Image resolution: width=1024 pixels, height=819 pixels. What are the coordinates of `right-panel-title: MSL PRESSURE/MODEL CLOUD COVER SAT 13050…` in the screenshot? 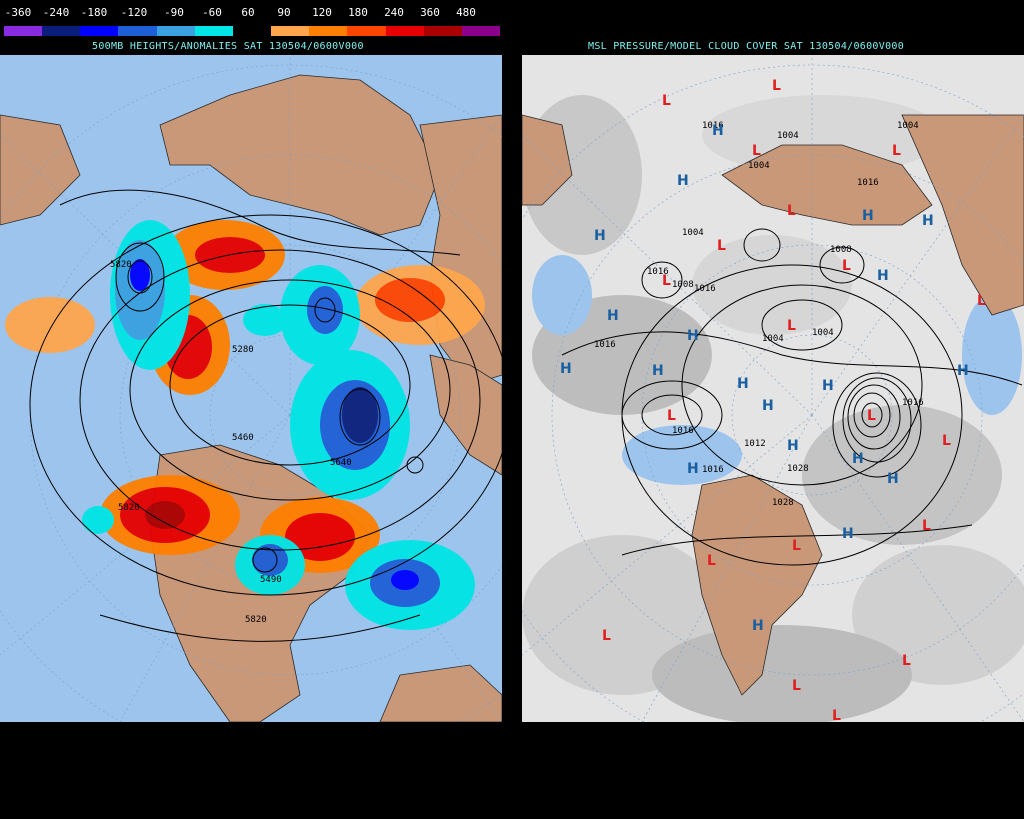 It's located at (746, 46).